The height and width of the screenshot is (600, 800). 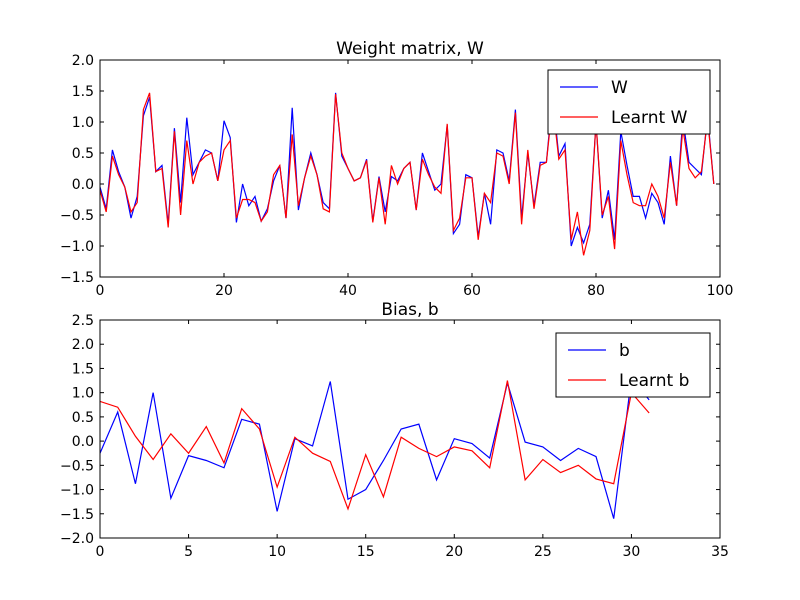 What do you see at coordinates (83, 185) in the screenshot?
I see `weight-matrix-ytick-label: 0.0` at bounding box center [83, 185].